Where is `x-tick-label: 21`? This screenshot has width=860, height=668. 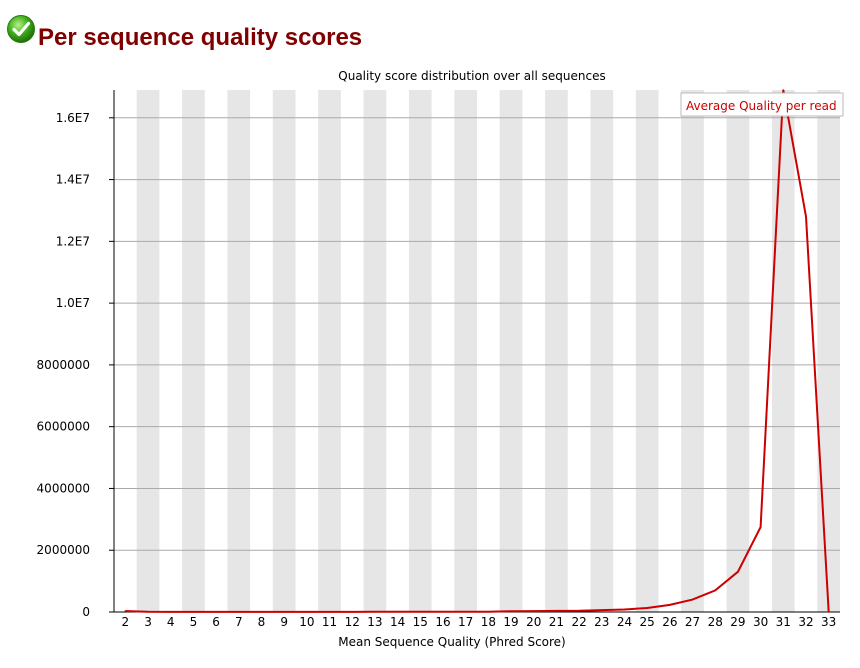 x-tick-label: 21 is located at coordinates (556, 622).